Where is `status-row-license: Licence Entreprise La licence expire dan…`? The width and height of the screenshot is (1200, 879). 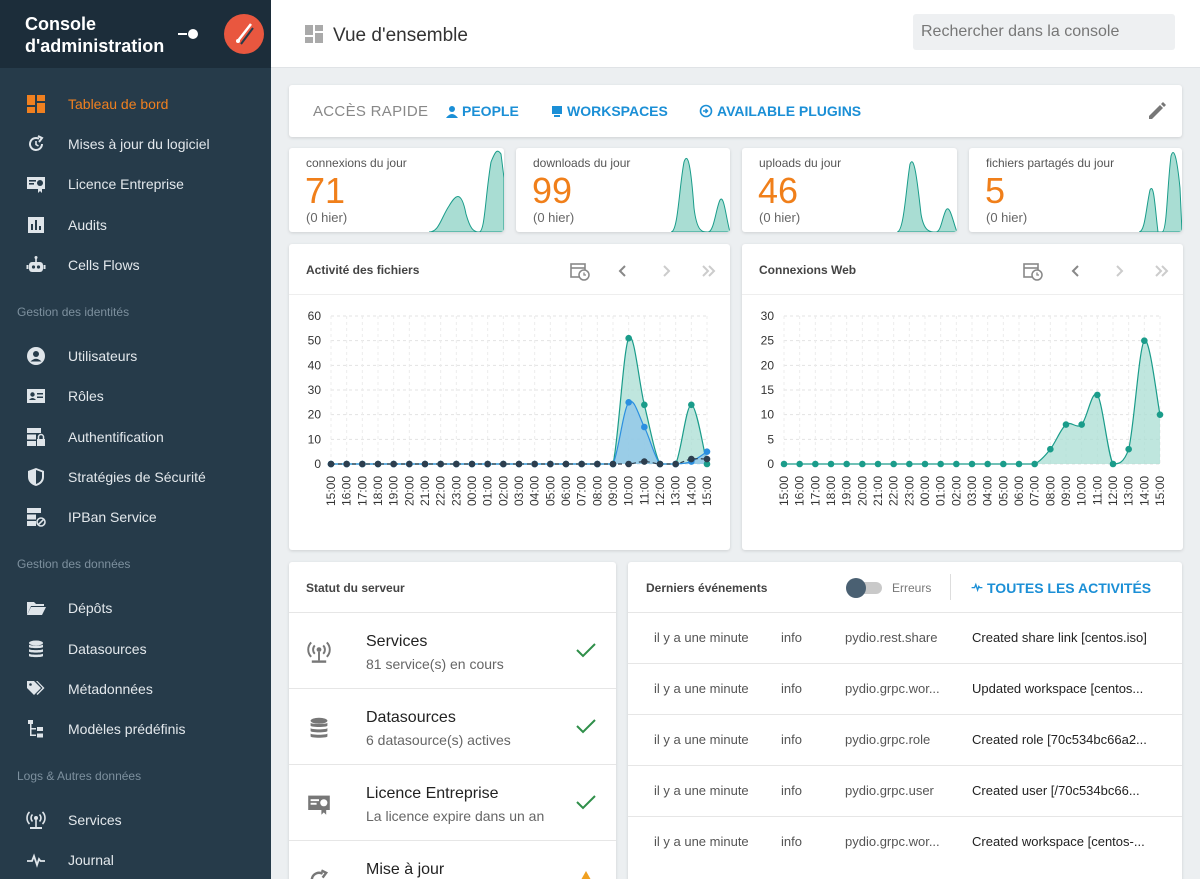
status-row-license: Licence Entreprise La licence expire dan… is located at coordinates (452, 802).